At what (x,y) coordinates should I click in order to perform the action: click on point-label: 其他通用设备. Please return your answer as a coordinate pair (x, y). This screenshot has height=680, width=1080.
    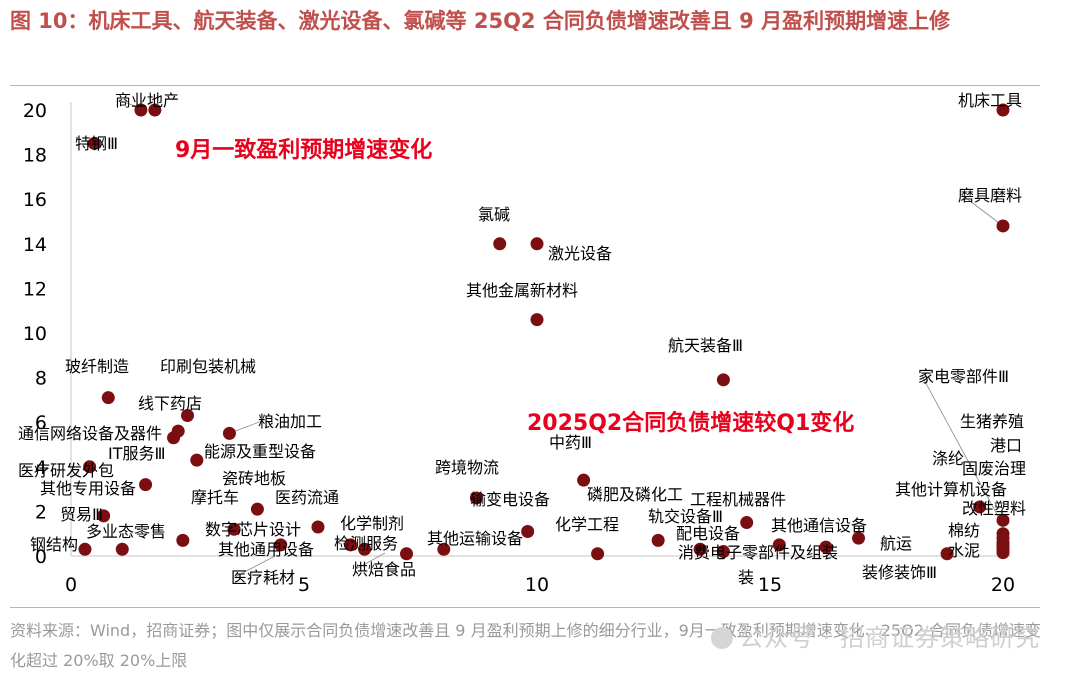
    Looking at the image, I should click on (266, 549).